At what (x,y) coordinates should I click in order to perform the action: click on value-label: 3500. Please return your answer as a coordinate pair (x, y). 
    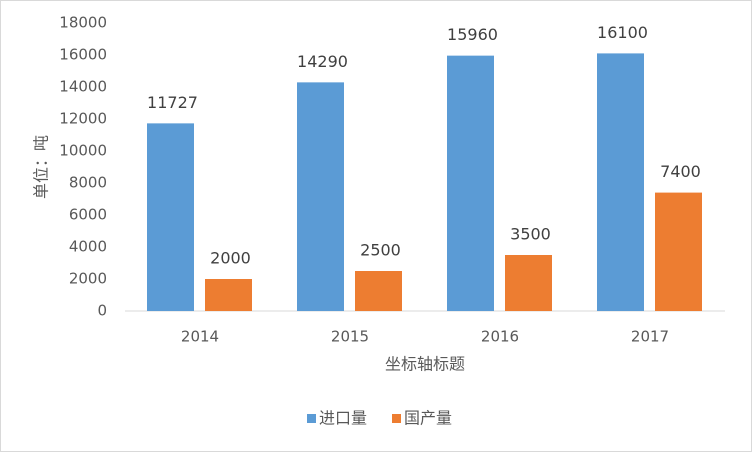
    Looking at the image, I should click on (530, 234).